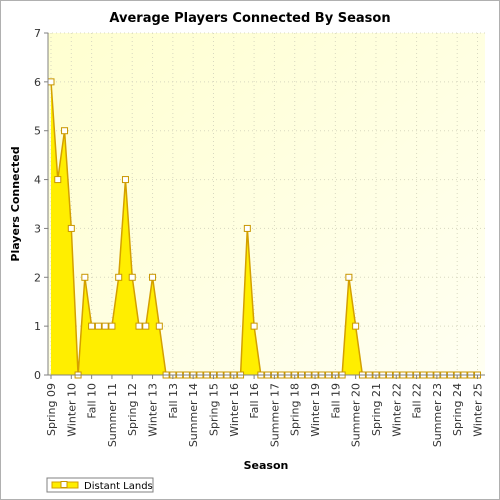  What do you see at coordinates (37, 82) in the screenshot?
I see `y-tick-label: 6` at bounding box center [37, 82].